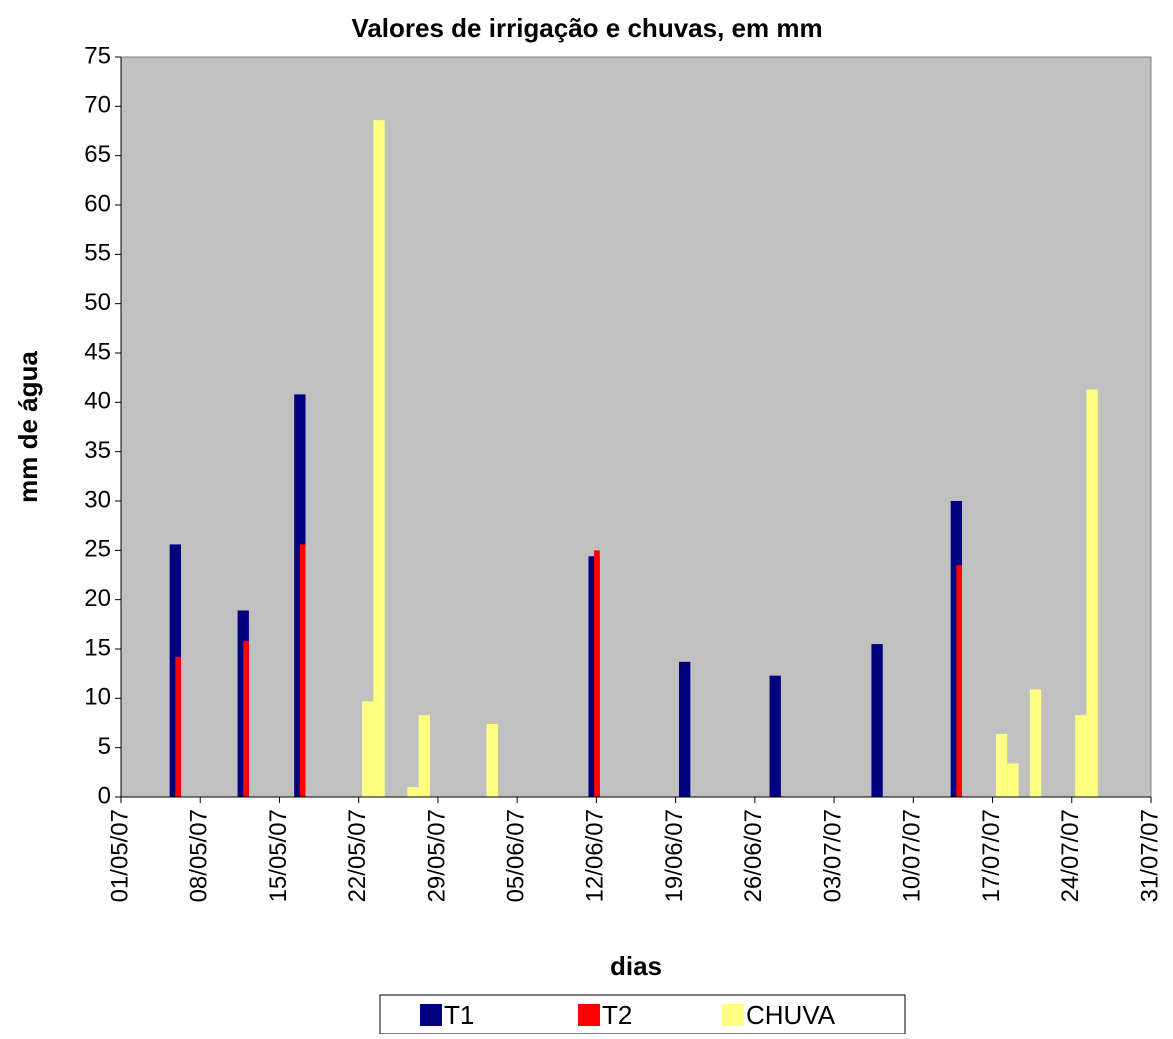 This screenshot has height=1039, width=1173. What do you see at coordinates (674, 855) in the screenshot?
I see `x-tick-label: 19/06/07` at bounding box center [674, 855].